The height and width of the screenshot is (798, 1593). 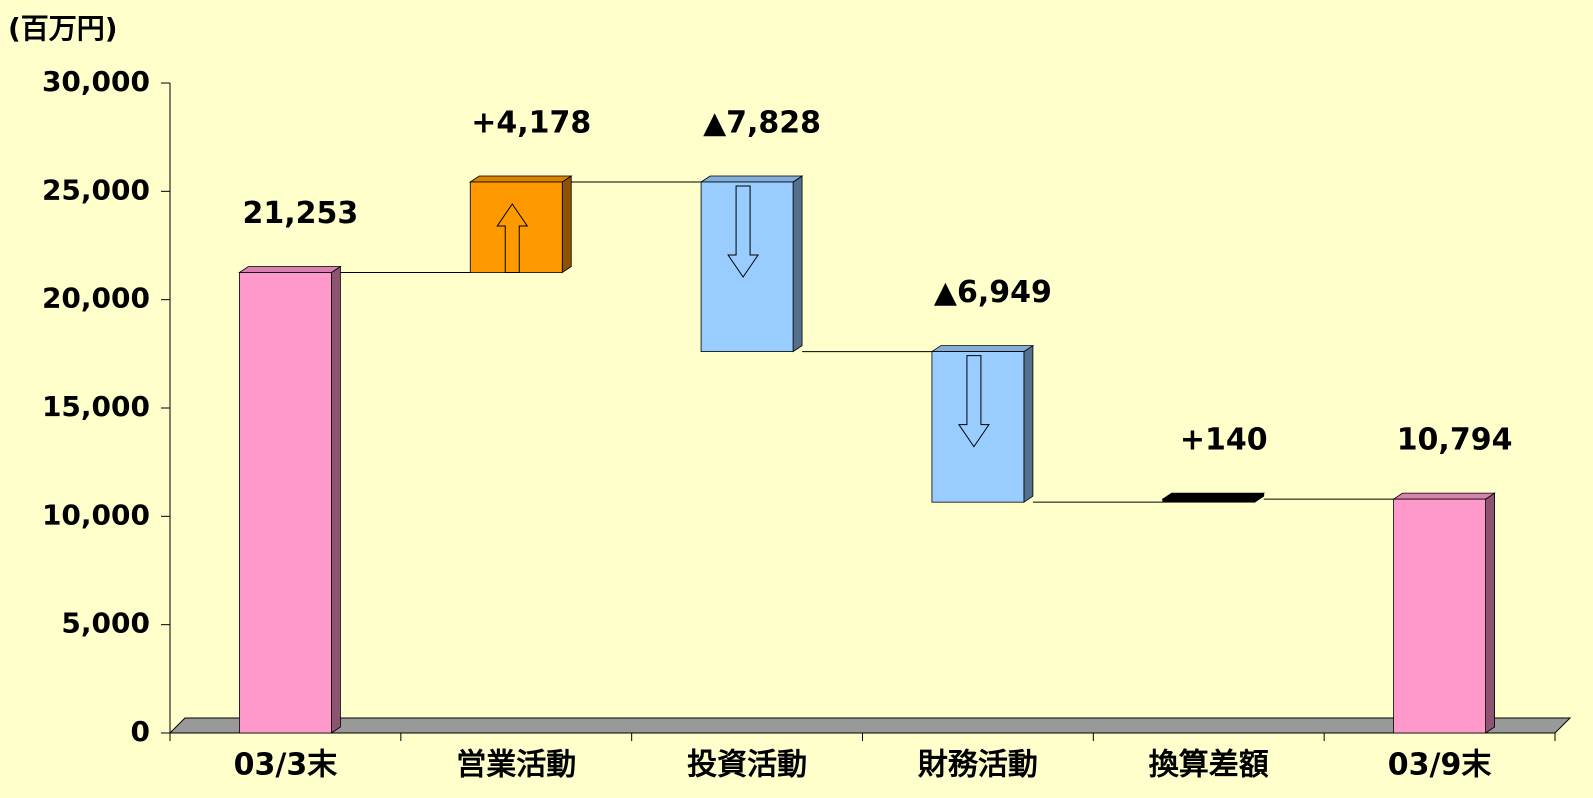 What do you see at coordinates (140, 731) in the screenshot?
I see `y-tick-label: 0` at bounding box center [140, 731].